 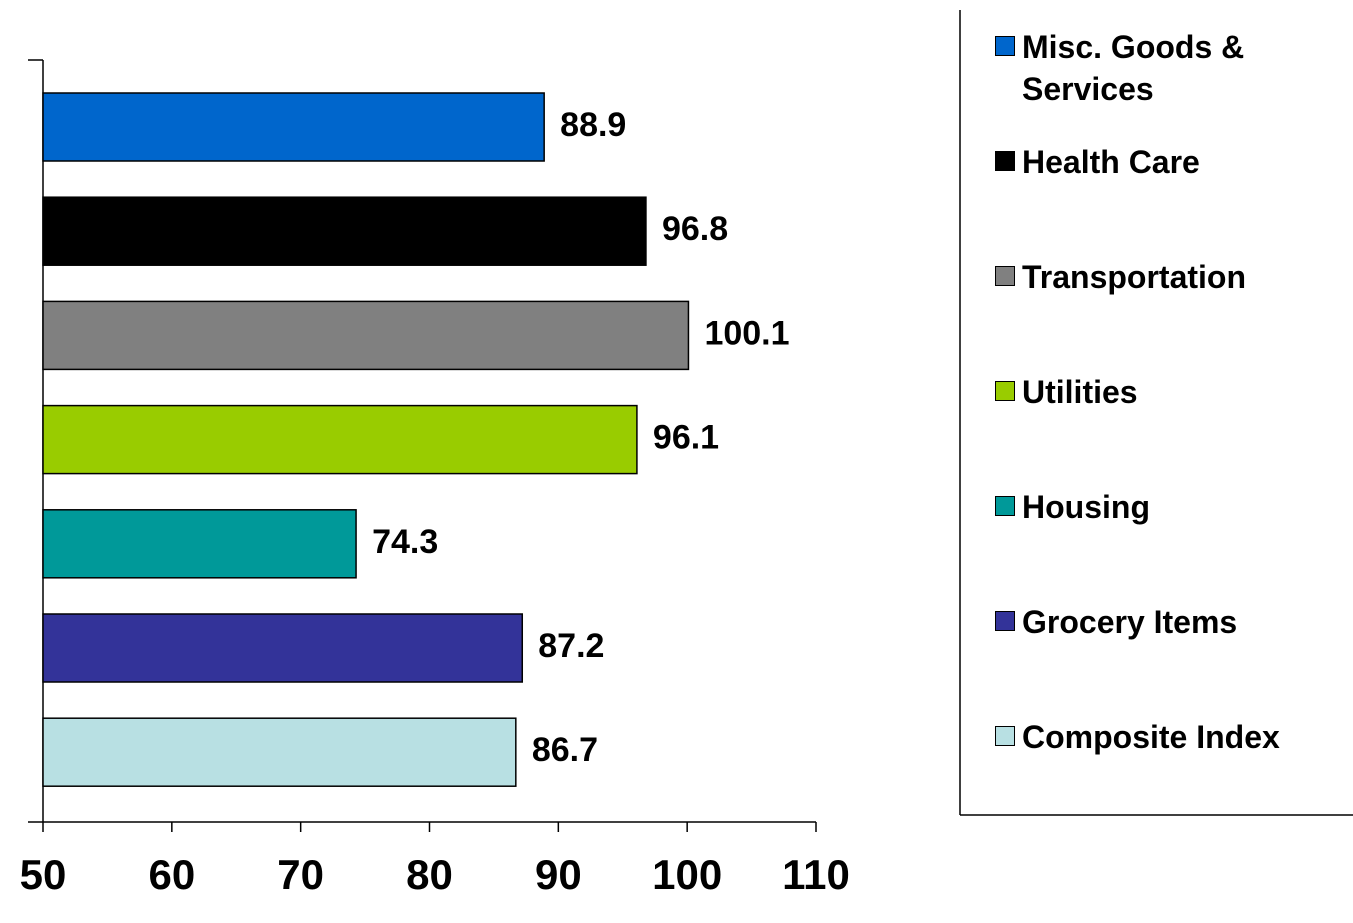 I want to click on value-label: 74.3, so click(x=405, y=542).